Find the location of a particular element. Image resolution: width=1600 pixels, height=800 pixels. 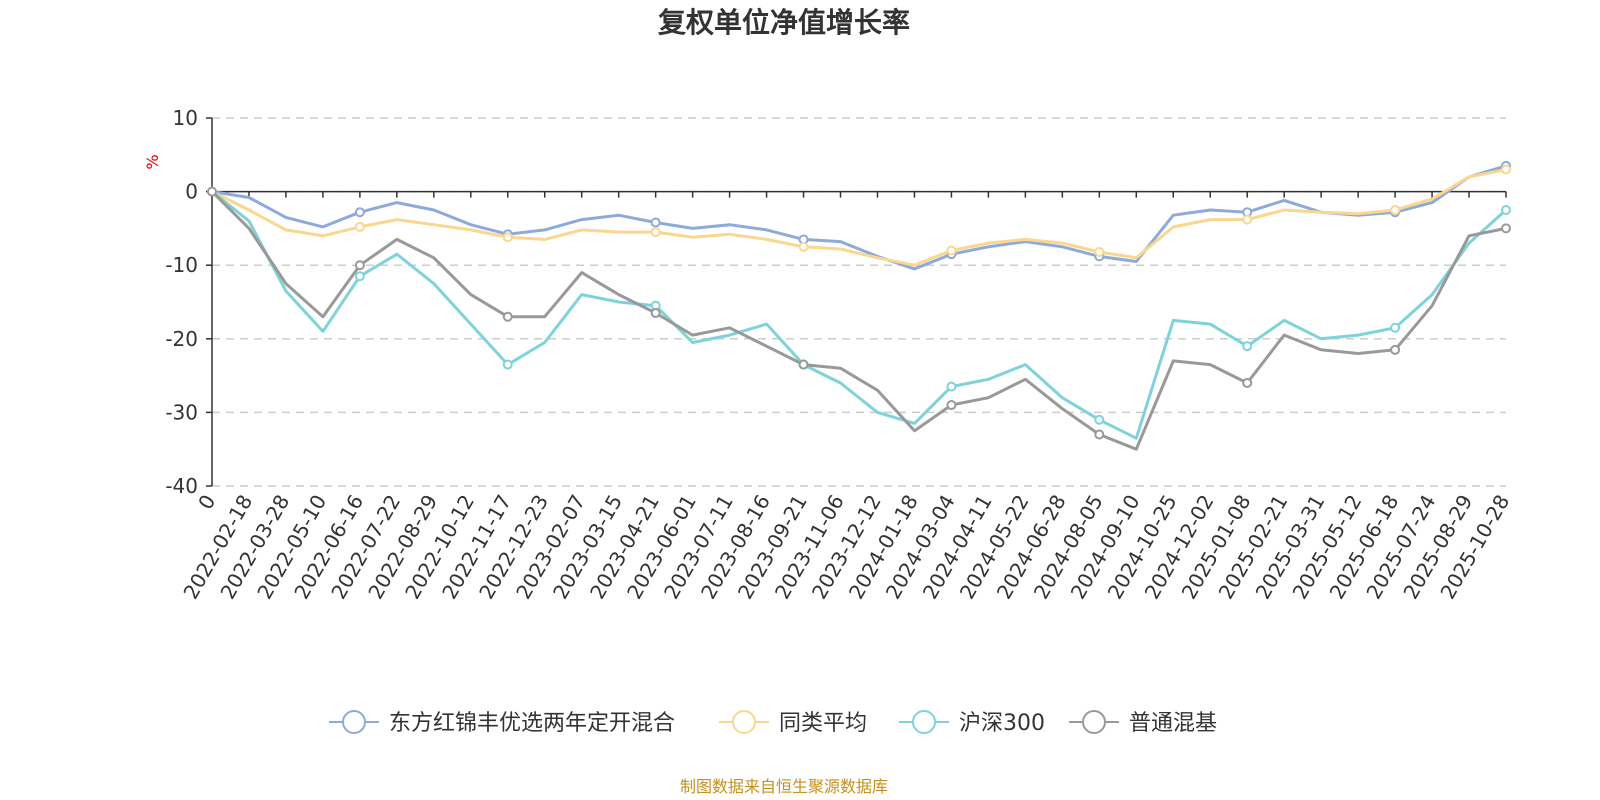

legend-item-1: 同类平均 is located at coordinates (793, 723).